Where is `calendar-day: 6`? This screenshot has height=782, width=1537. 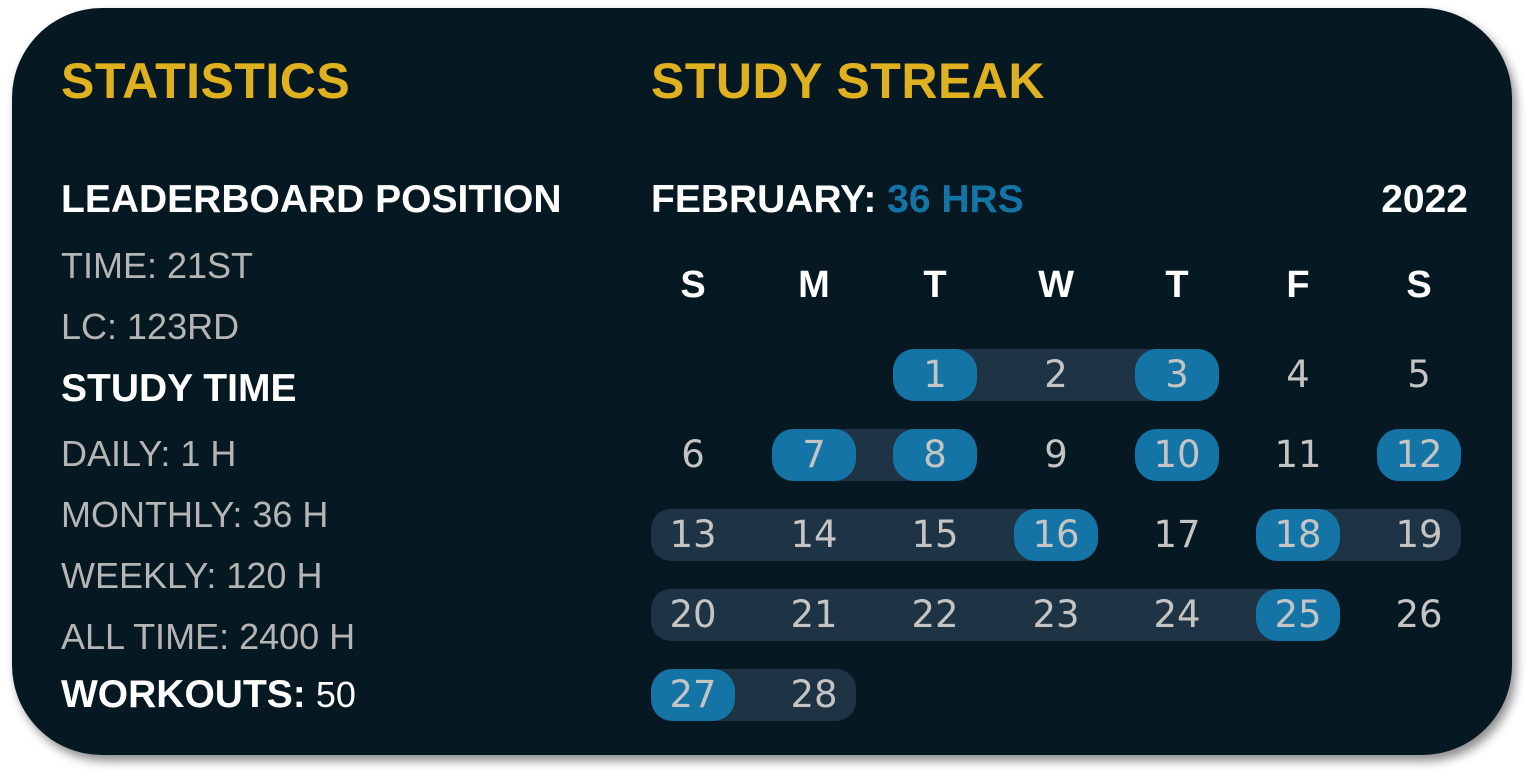 calendar-day: 6 is located at coordinates (693, 454).